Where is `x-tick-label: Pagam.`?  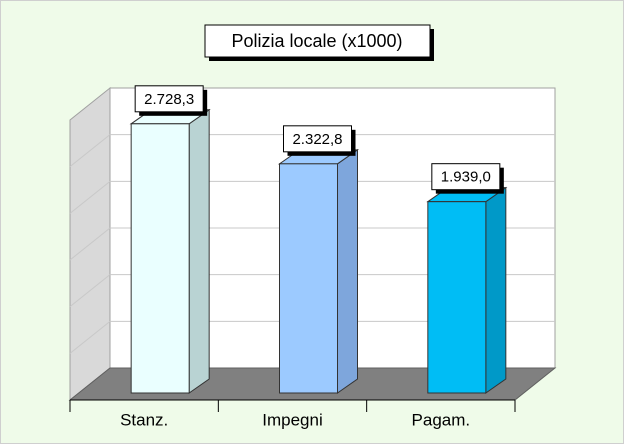
x-tick-label: Pagam. is located at coordinates (441, 419).